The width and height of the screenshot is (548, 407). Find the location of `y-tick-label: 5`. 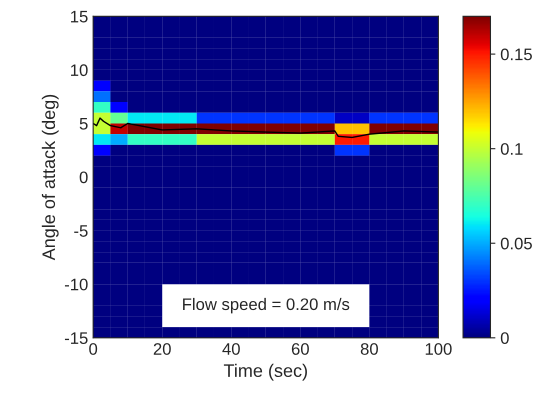

y-tick-label: 5 is located at coordinates (84, 124).